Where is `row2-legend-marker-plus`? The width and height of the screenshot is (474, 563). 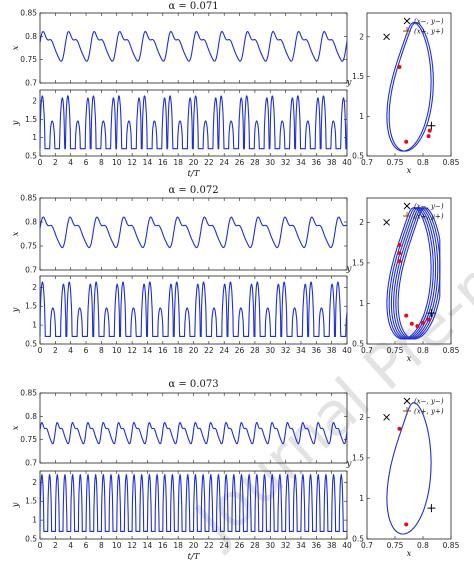
row2-legend-marker-plus is located at coordinates (407, 216).